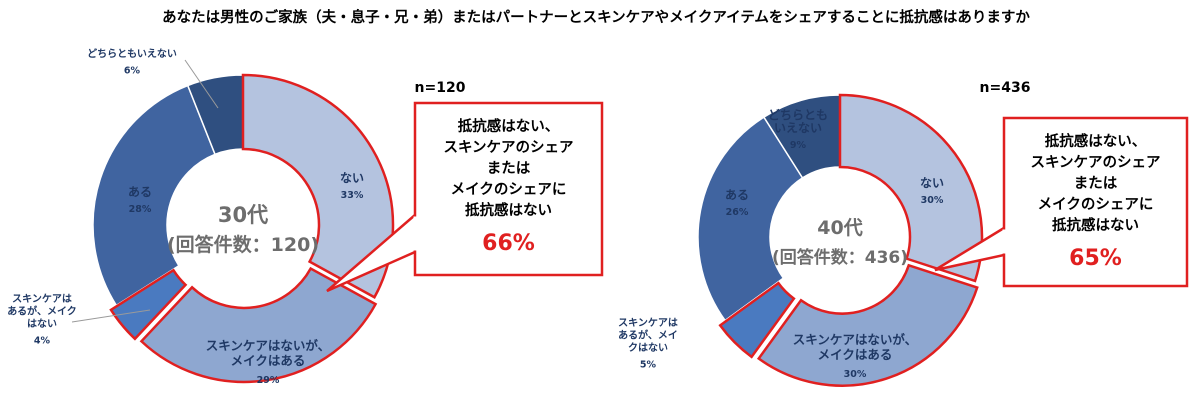  What do you see at coordinates (140, 209) in the screenshot?
I see `slice-pct-3: 28%` at bounding box center [140, 209].